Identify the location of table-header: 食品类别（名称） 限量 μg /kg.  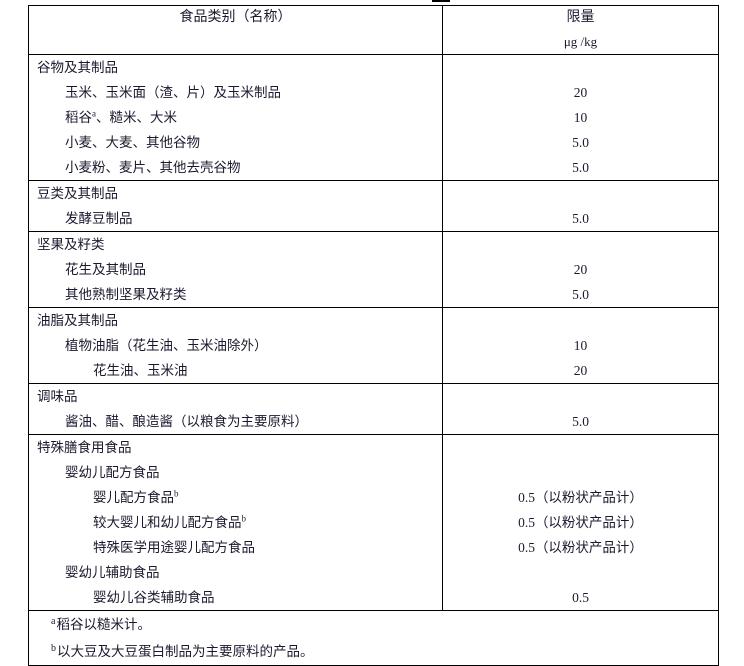
(373, 30).